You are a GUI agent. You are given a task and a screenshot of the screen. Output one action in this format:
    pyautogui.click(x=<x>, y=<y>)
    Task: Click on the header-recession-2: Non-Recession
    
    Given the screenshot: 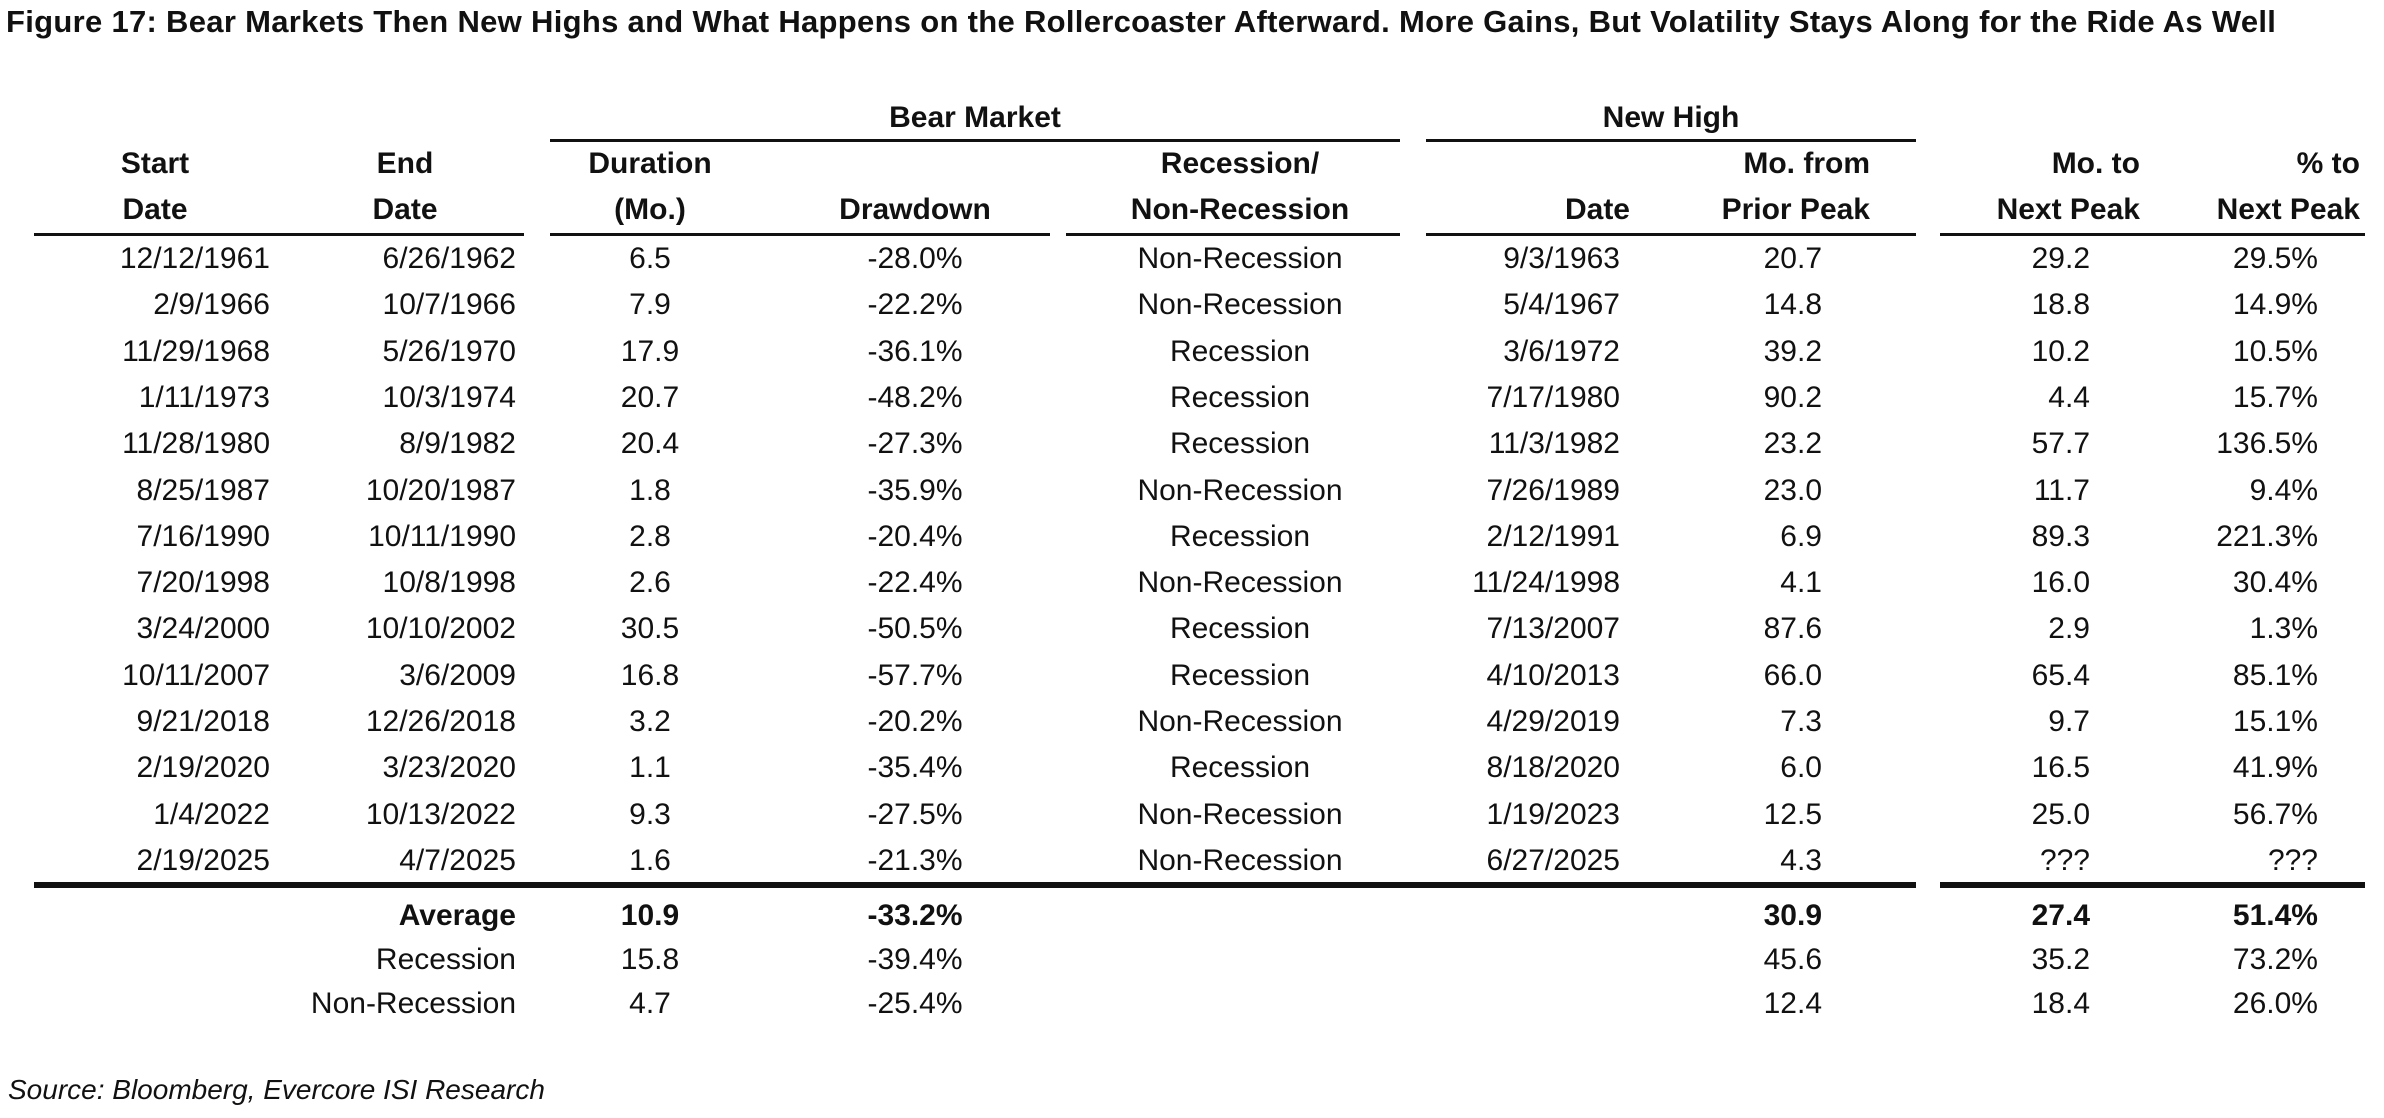 What is the action you would take?
    pyautogui.click(x=1240, y=209)
    